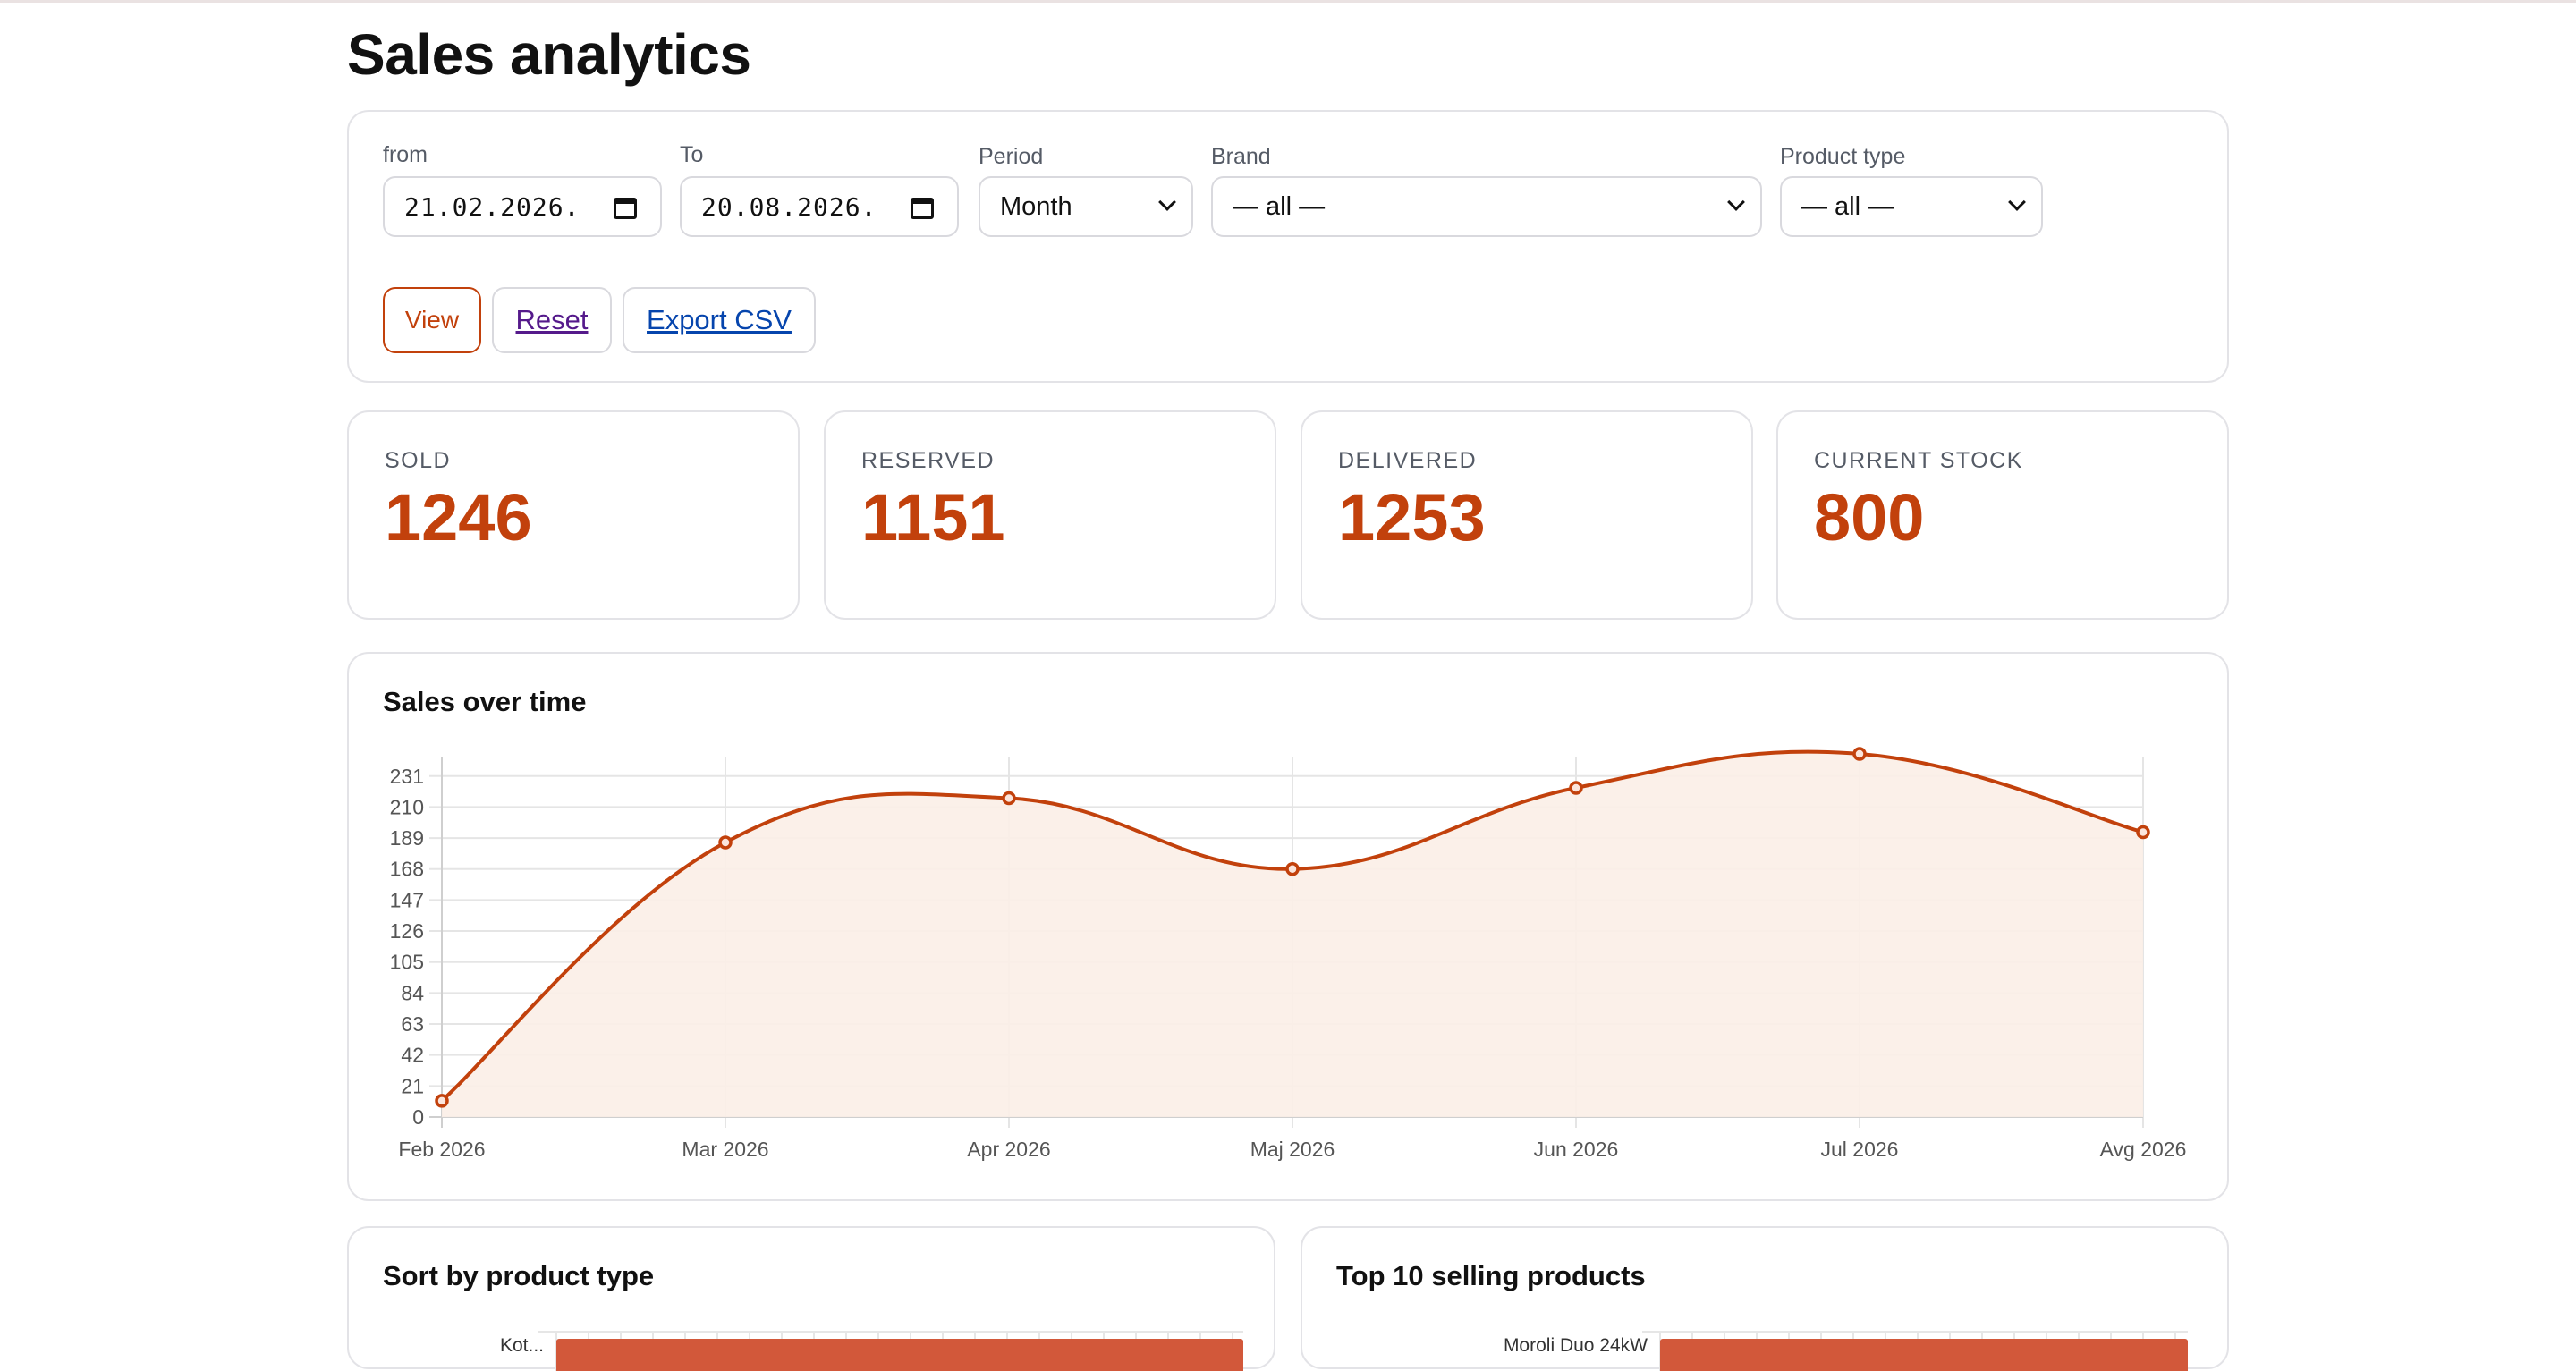 The height and width of the screenshot is (1371, 2576). What do you see at coordinates (432, 320) in the screenshot?
I see `view-button: View` at bounding box center [432, 320].